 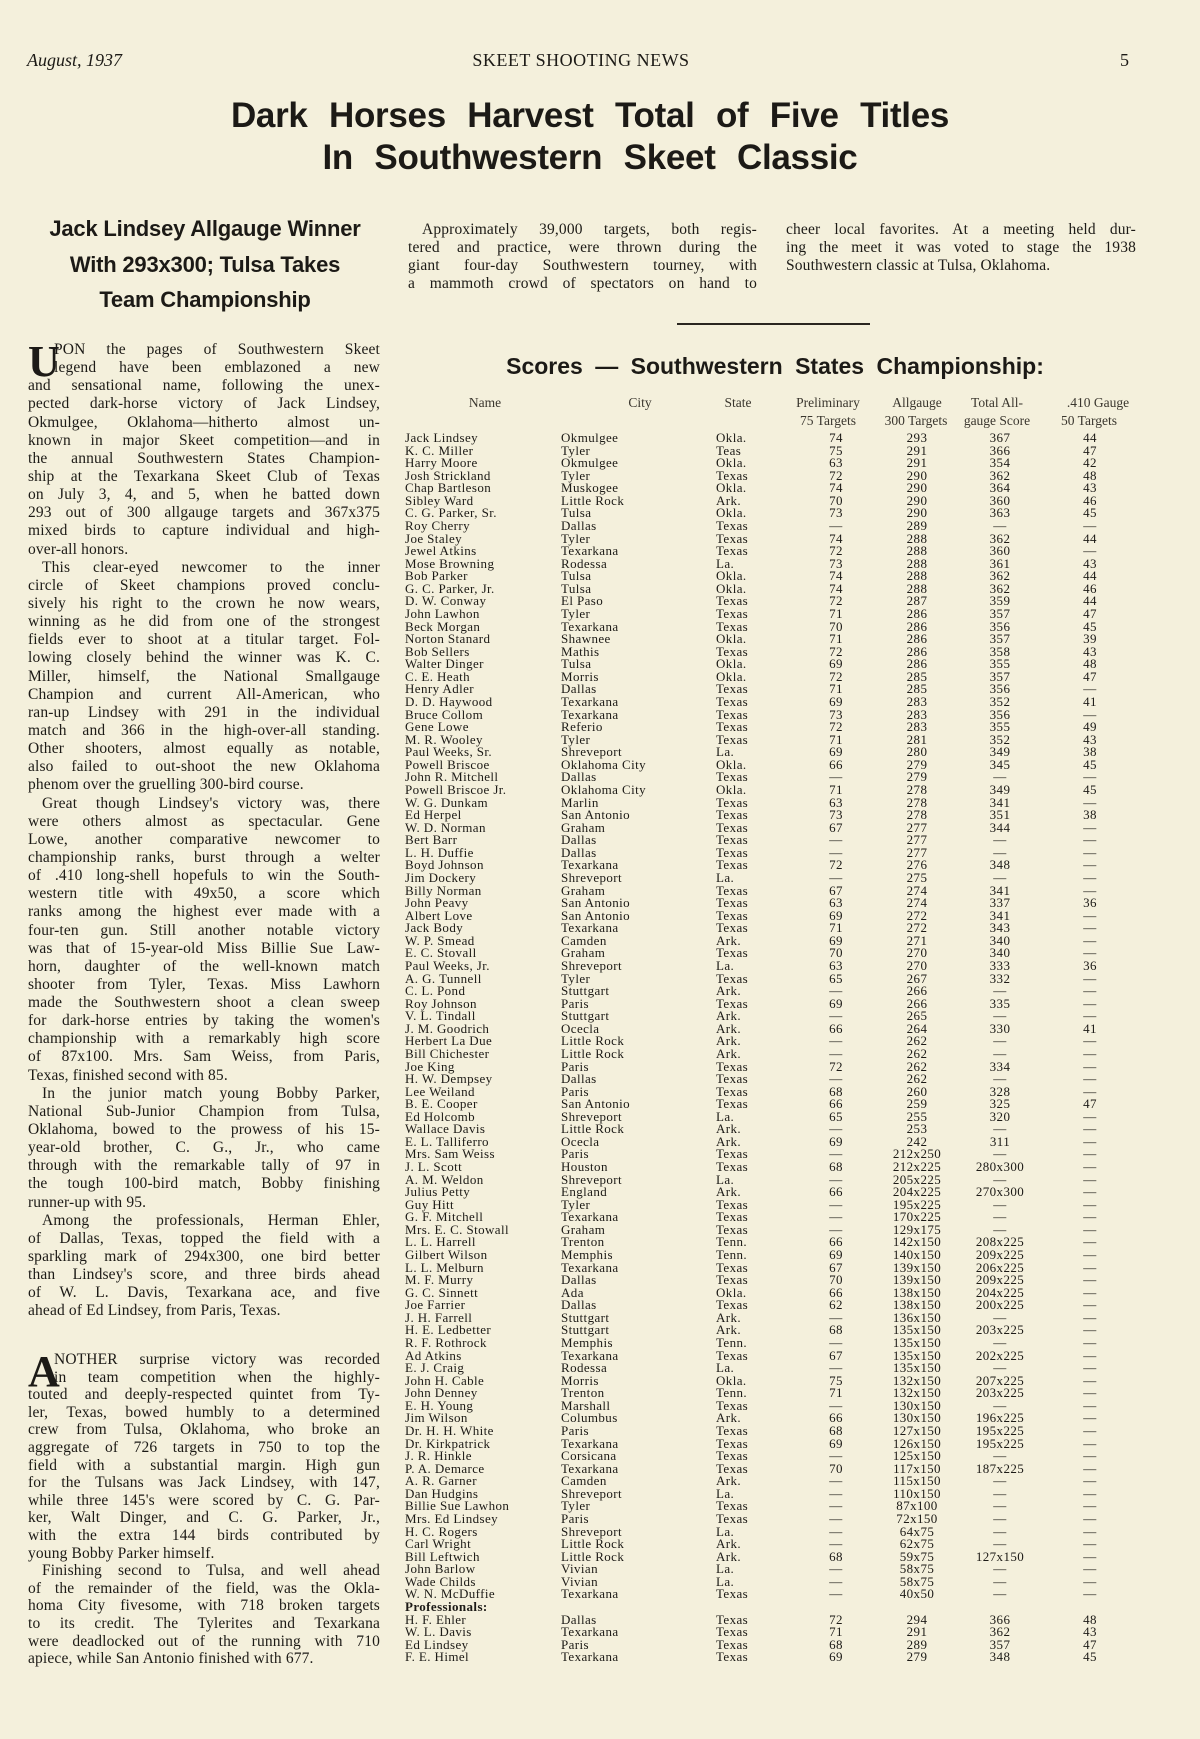 What do you see at coordinates (917, 727) in the screenshot?
I see `cell-allgauge: 283` at bounding box center [917, 727].